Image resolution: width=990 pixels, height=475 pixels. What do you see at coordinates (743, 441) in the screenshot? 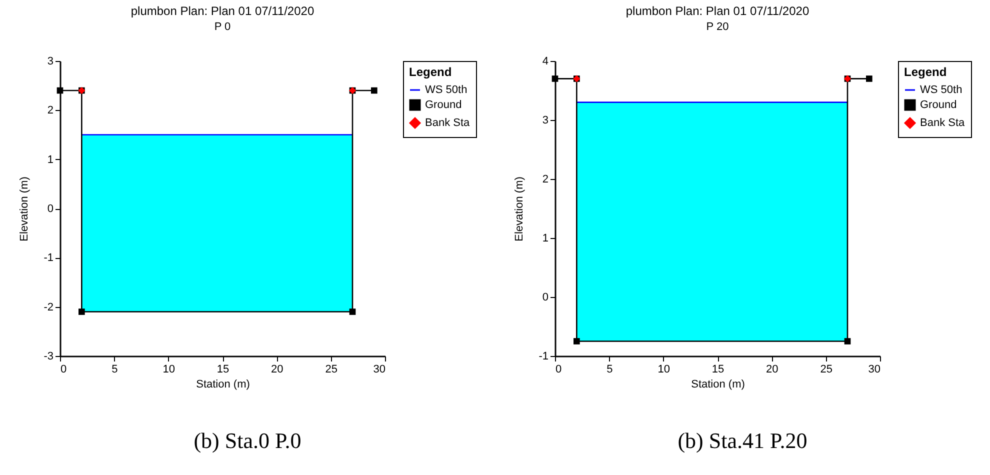
I see `text: (b) Sta.41 P.20` at bounding box center [743, 441].